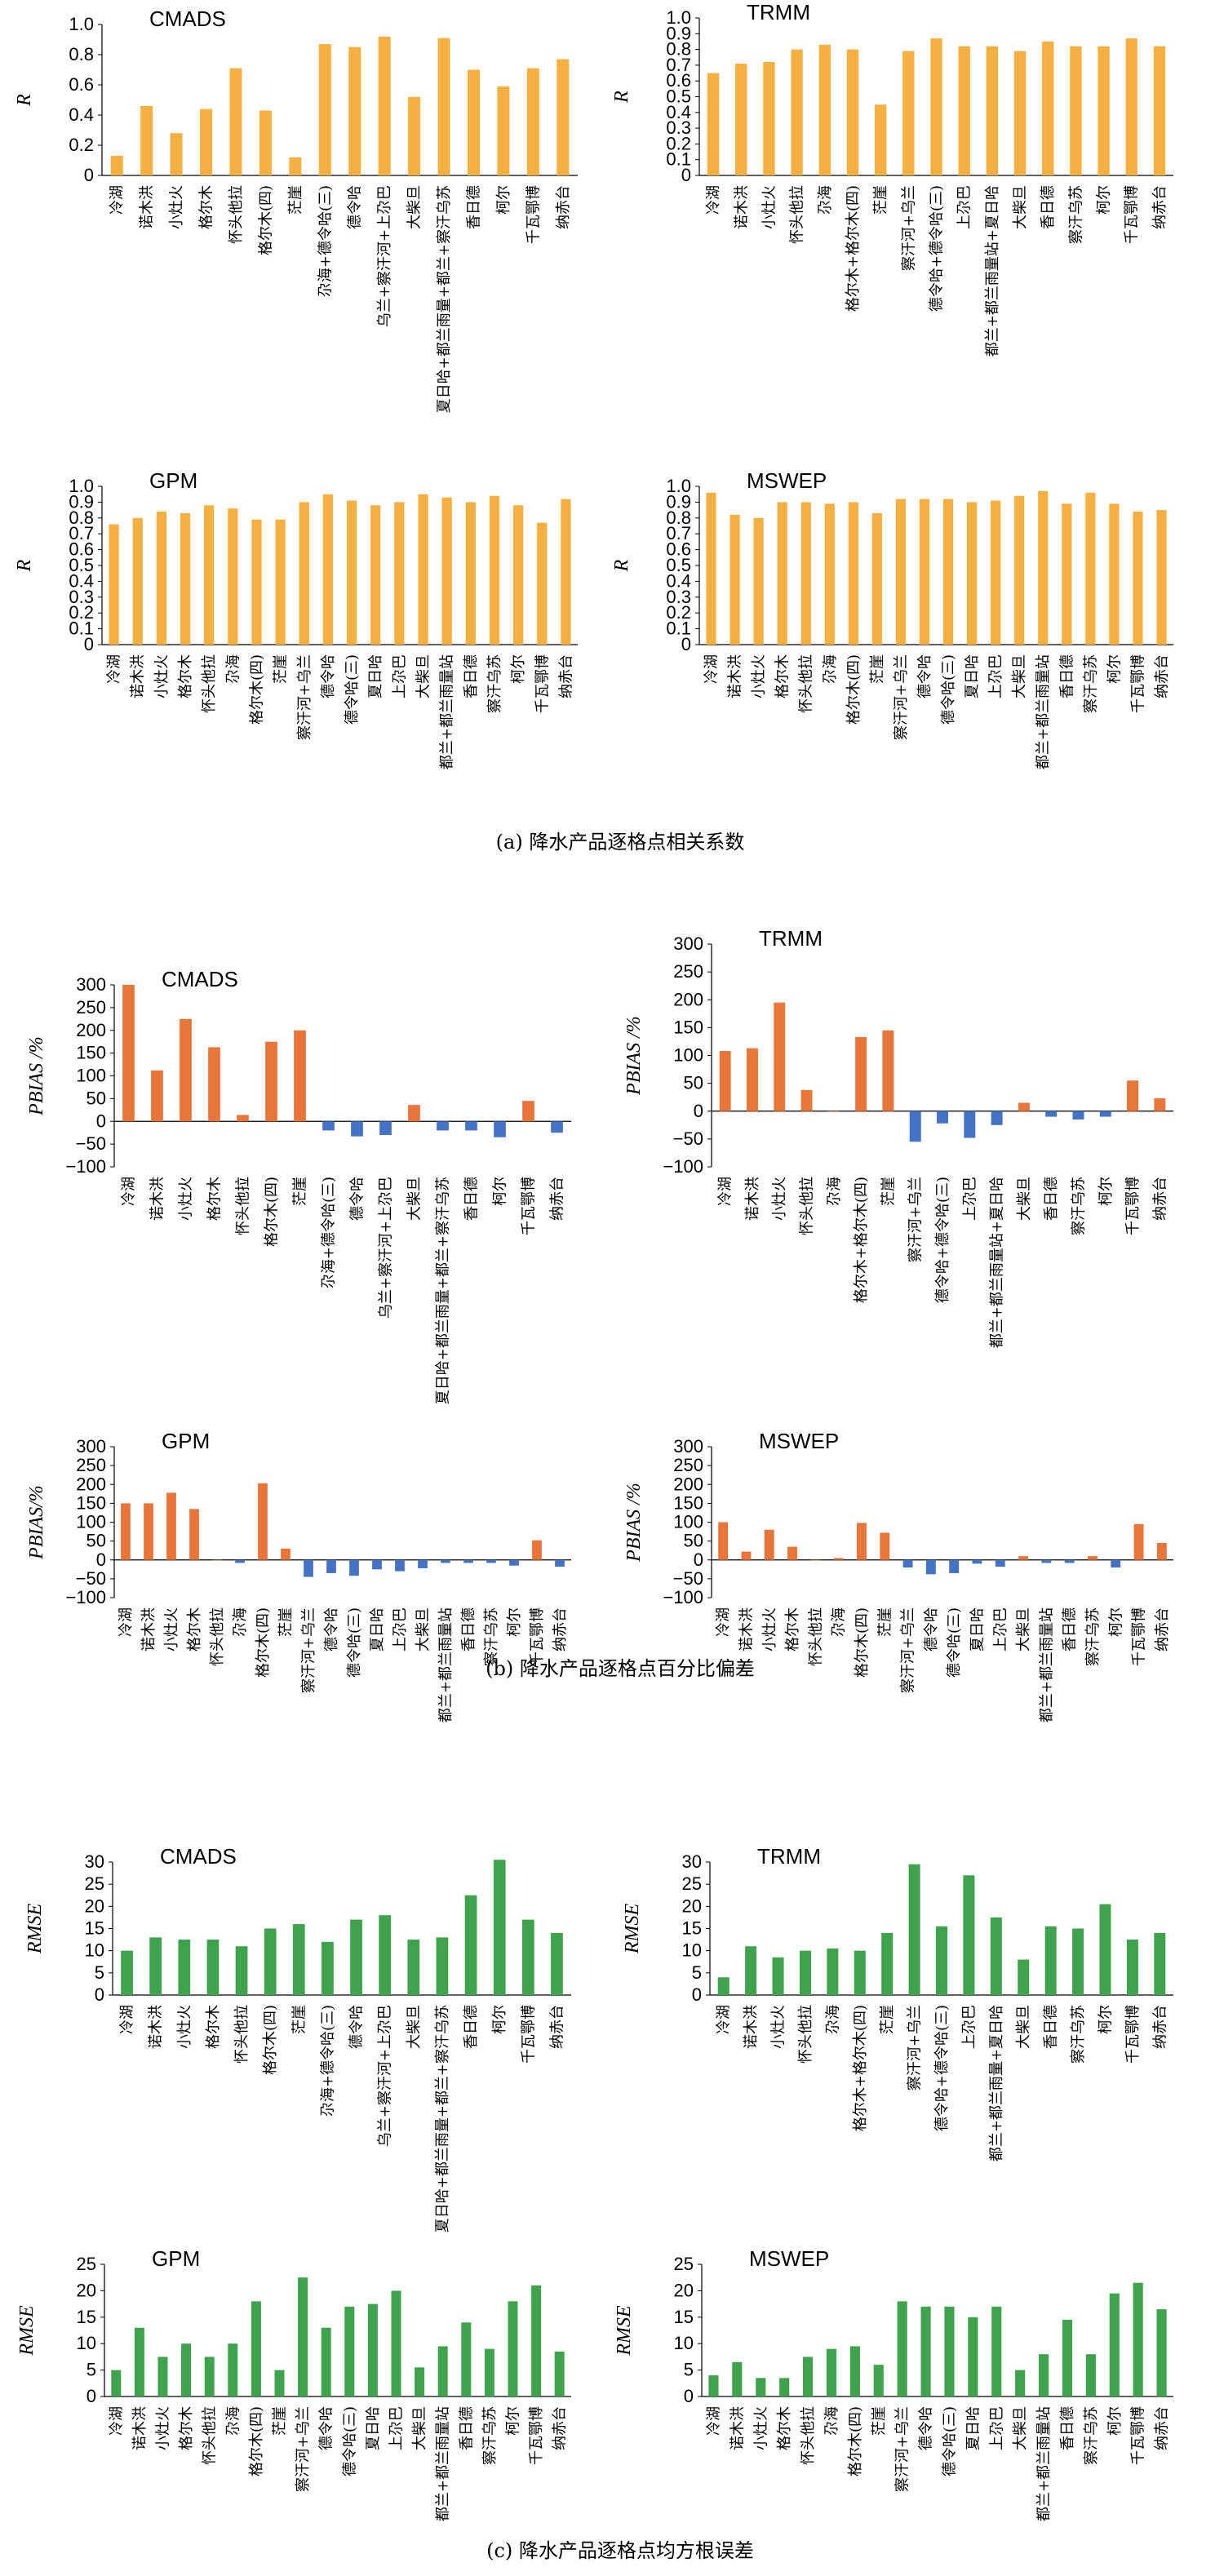 Image resolution: width=1224 pixels, height=2576 pixels. I want to click on x-tick-label: 香日德, so click(471, 2027).